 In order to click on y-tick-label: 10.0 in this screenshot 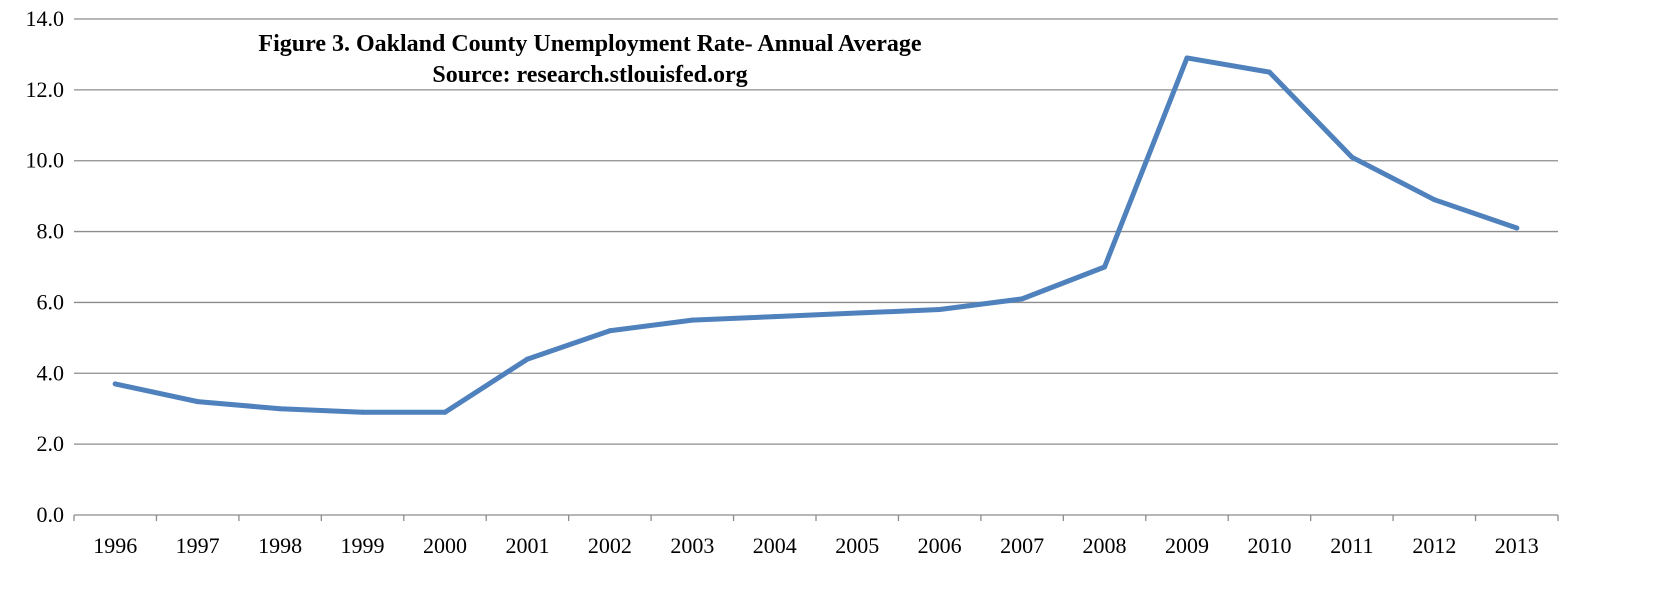, I will do `click(45, 160)`.